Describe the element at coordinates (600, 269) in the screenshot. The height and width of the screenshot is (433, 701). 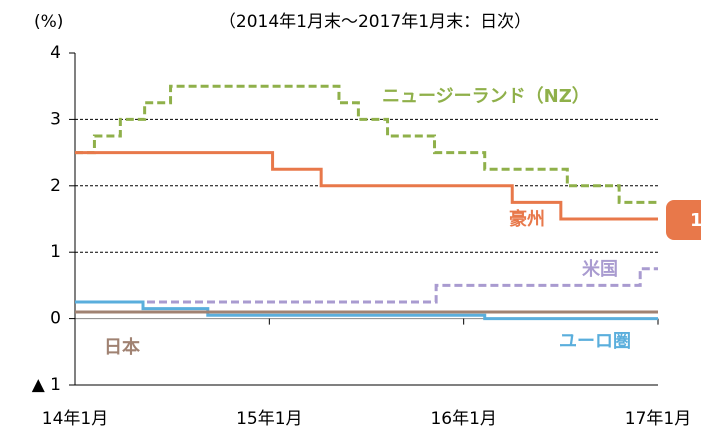
I see `series-label: 米国` at that location.